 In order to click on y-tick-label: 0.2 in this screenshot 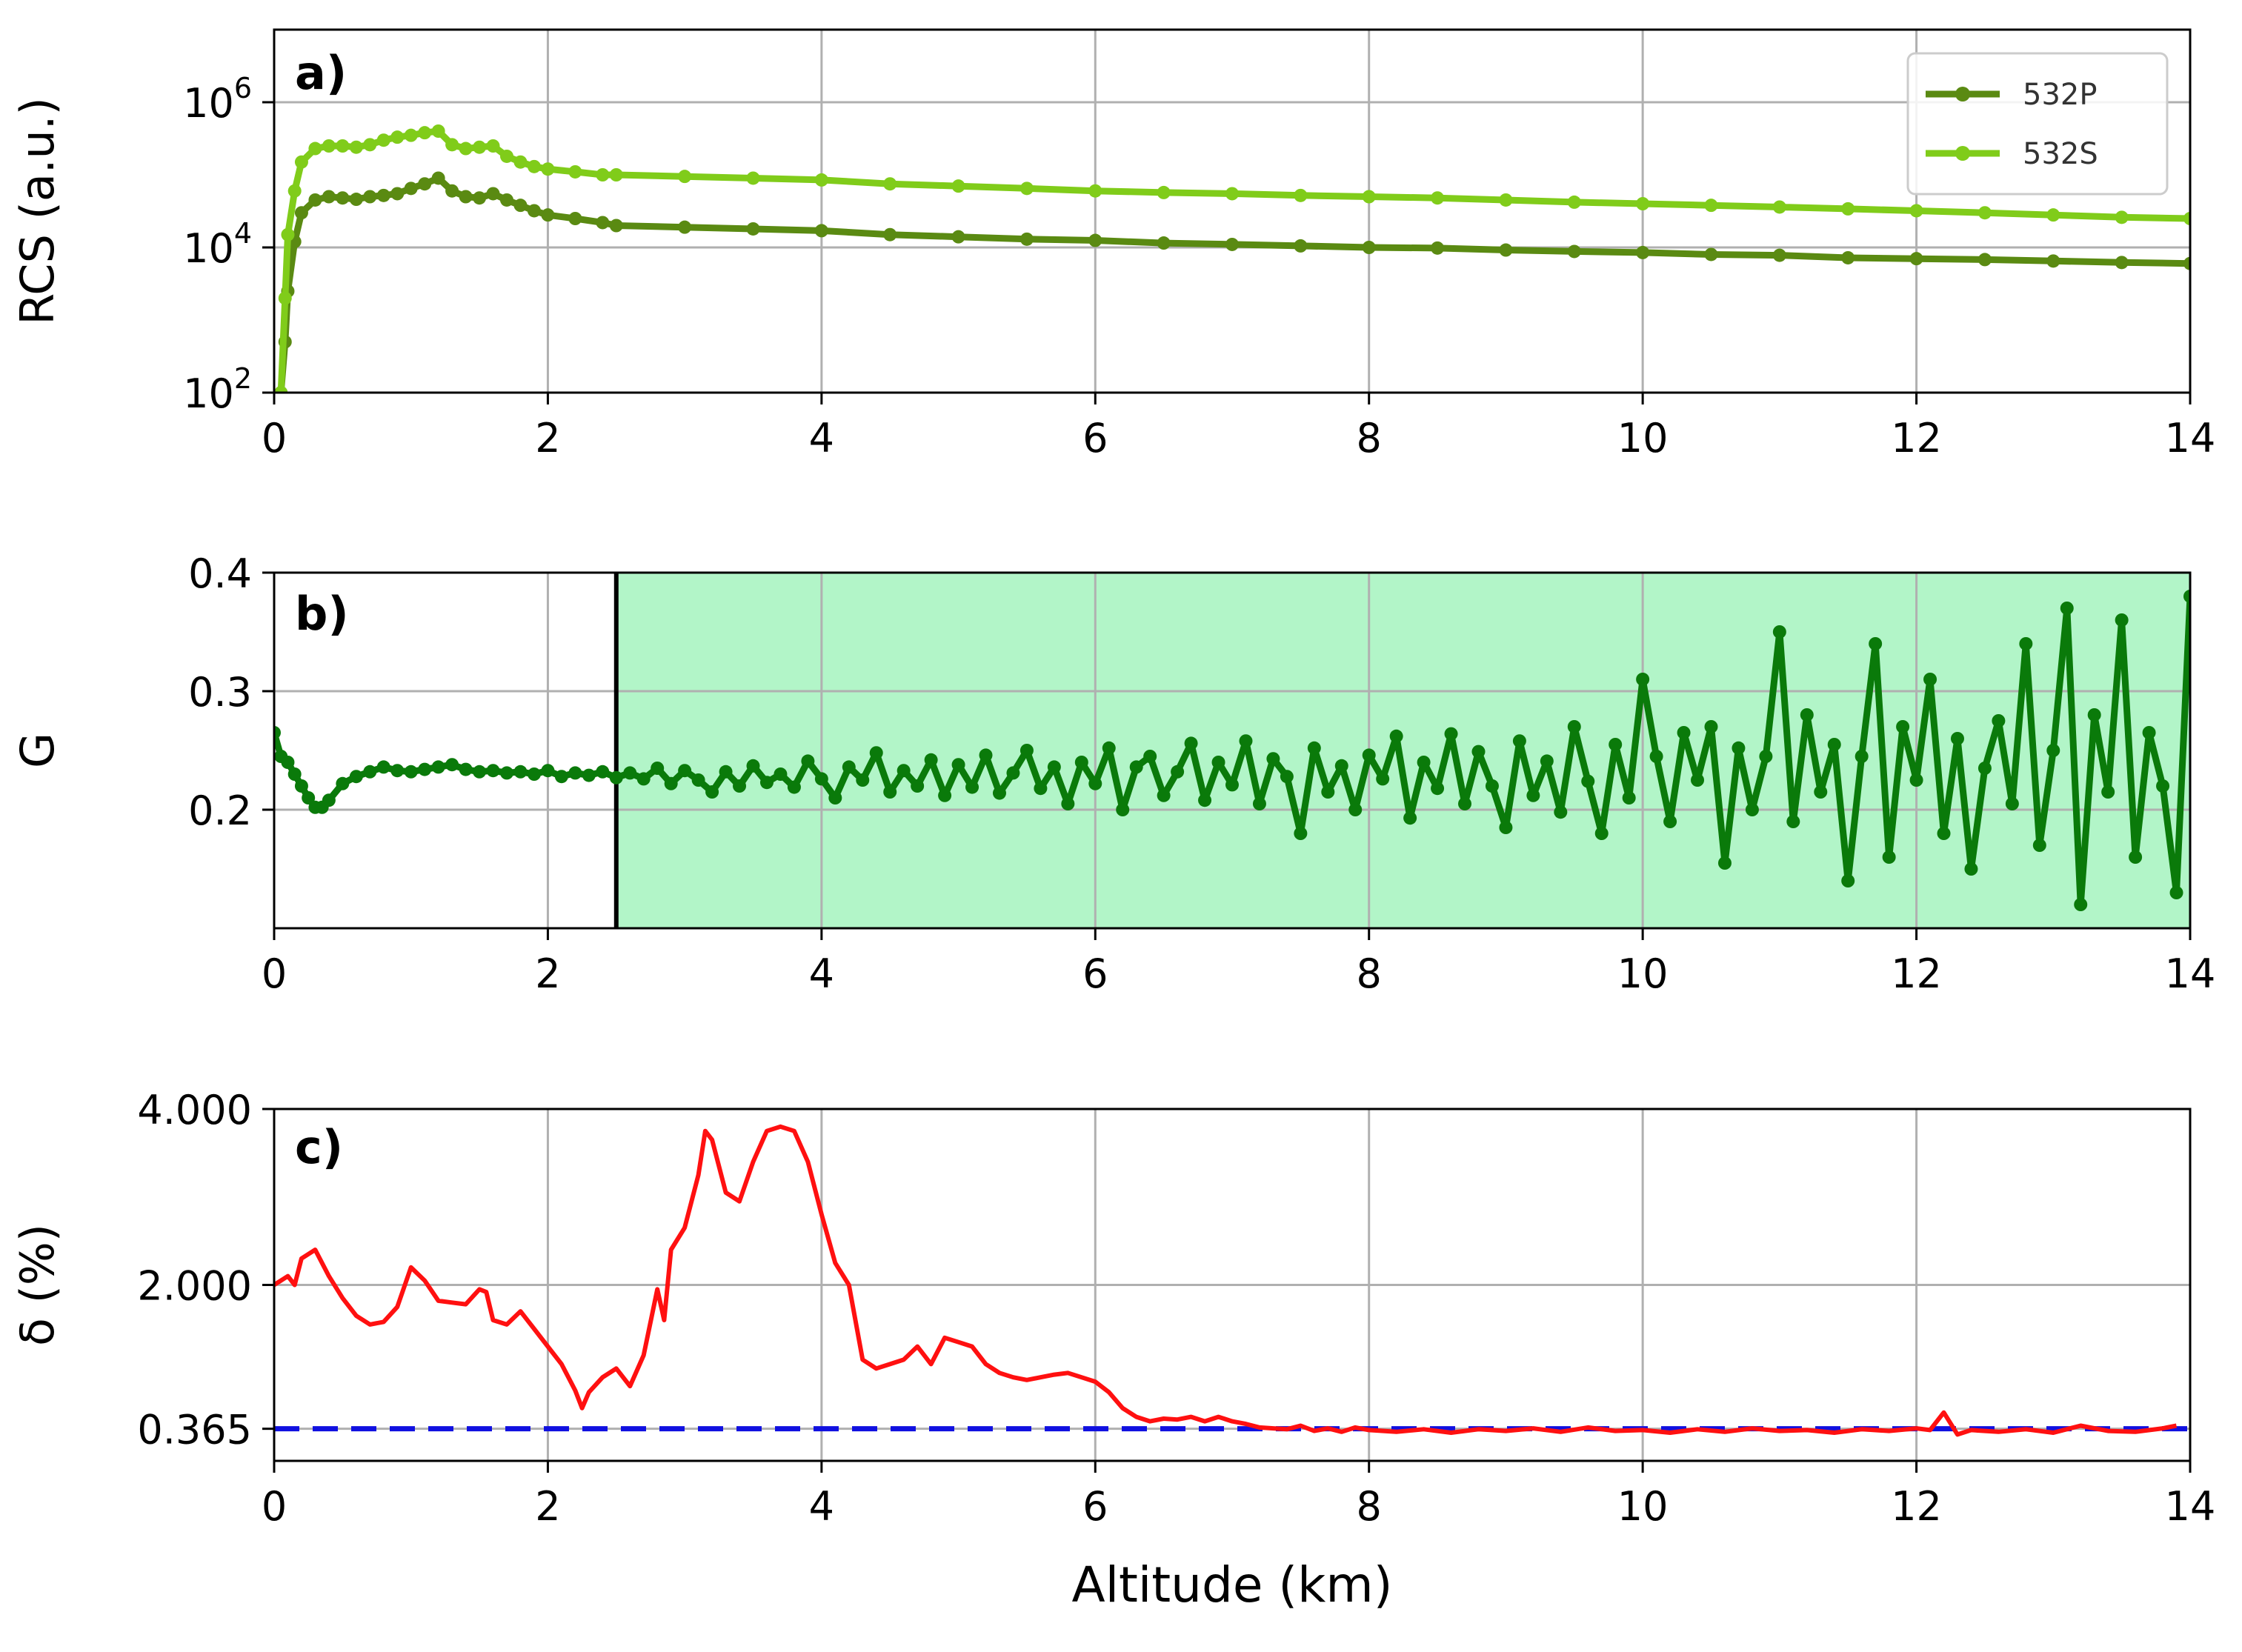, I will do `click(220, 810)`.